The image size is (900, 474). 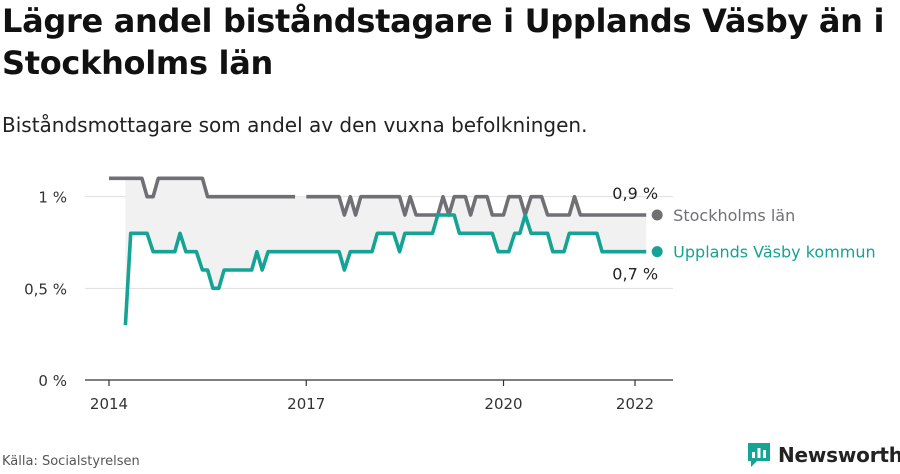 What do you see at coordinates (759, 455) in the screenshot?
I see `newsworthy-logo-icon` at bounding box center [759, 455].